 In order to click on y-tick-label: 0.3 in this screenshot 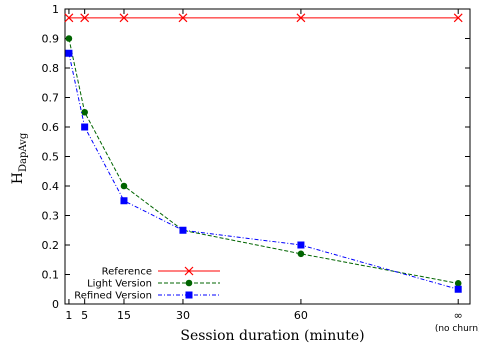, I will do `click(51, 216)`.